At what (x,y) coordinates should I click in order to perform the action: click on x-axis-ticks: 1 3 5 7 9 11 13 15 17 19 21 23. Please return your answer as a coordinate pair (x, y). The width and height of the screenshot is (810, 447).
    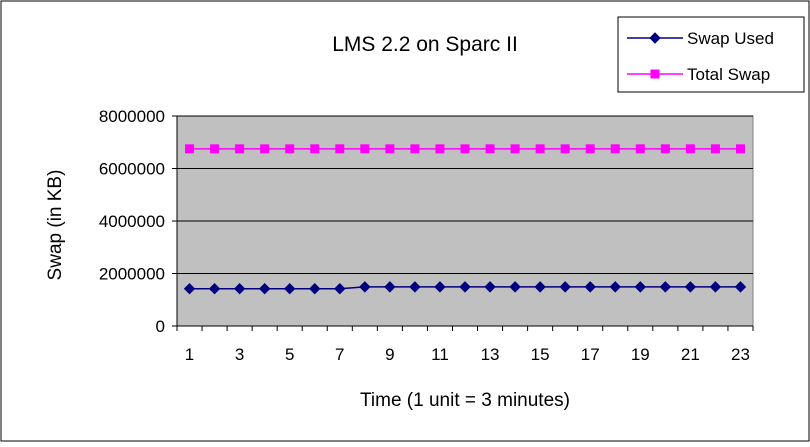
    Looking at the image, I should click on (465, 345).